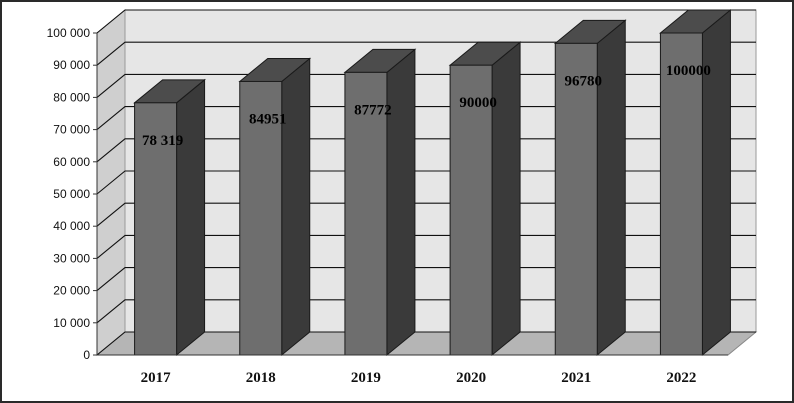 This screenshot has height=403, width=794. What do you see at coordinates (71, 226) in the screenshot?
I see `y-tick-label: 40 000` at bounding box center [71, 226].